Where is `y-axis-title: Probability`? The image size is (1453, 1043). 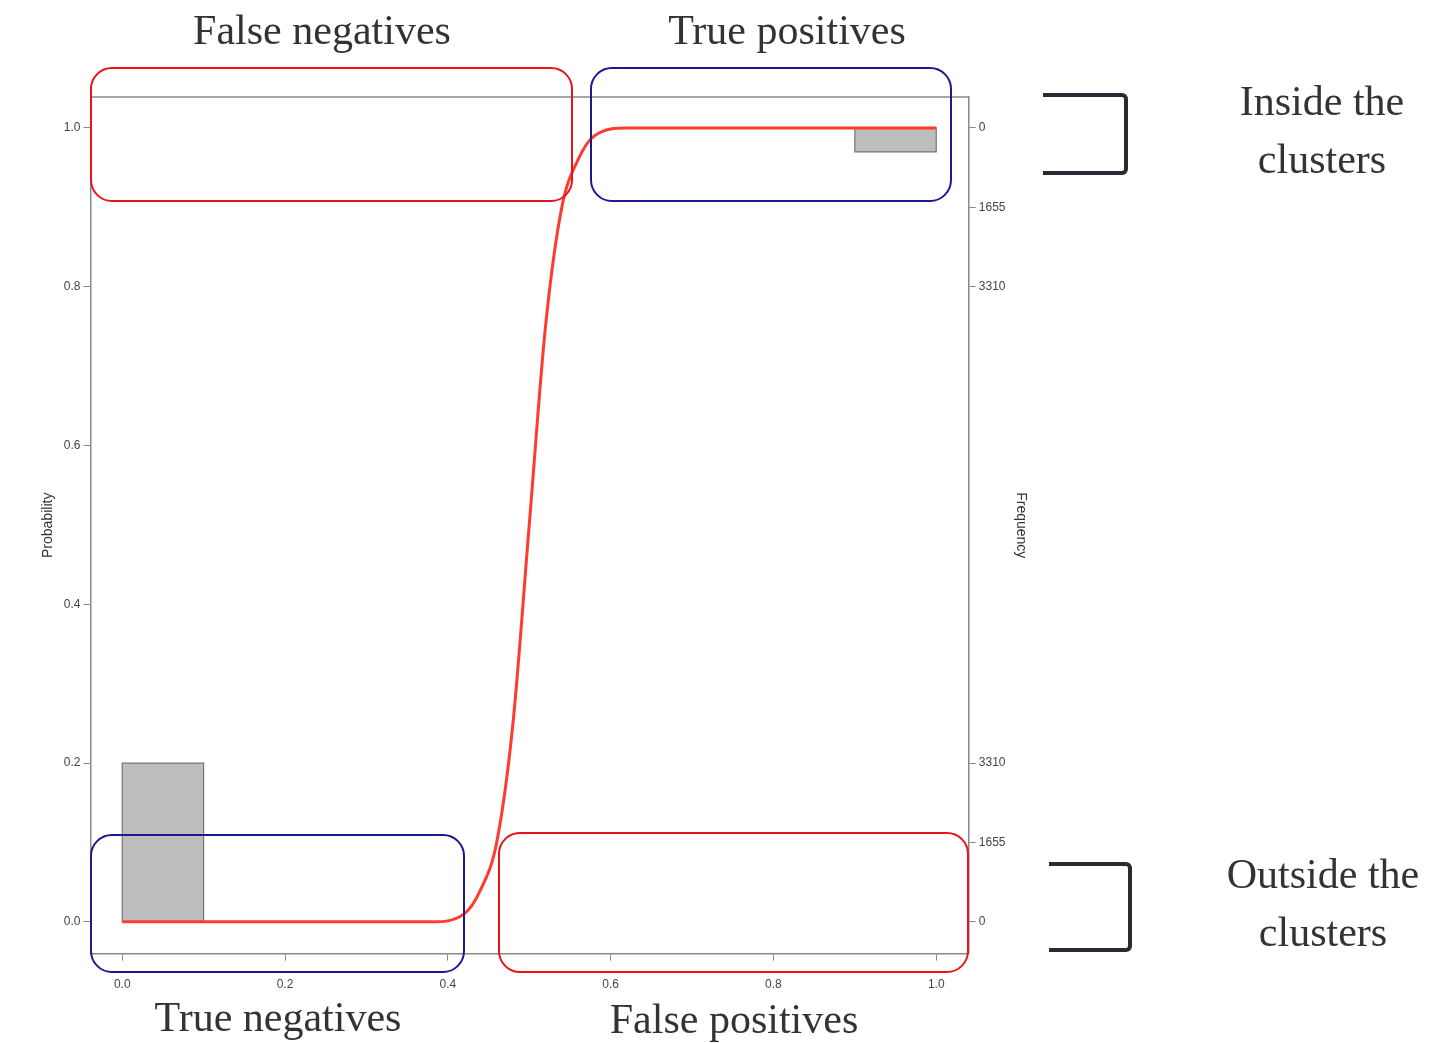
y-axis-title: Probability is located at coordinates (47, 525).